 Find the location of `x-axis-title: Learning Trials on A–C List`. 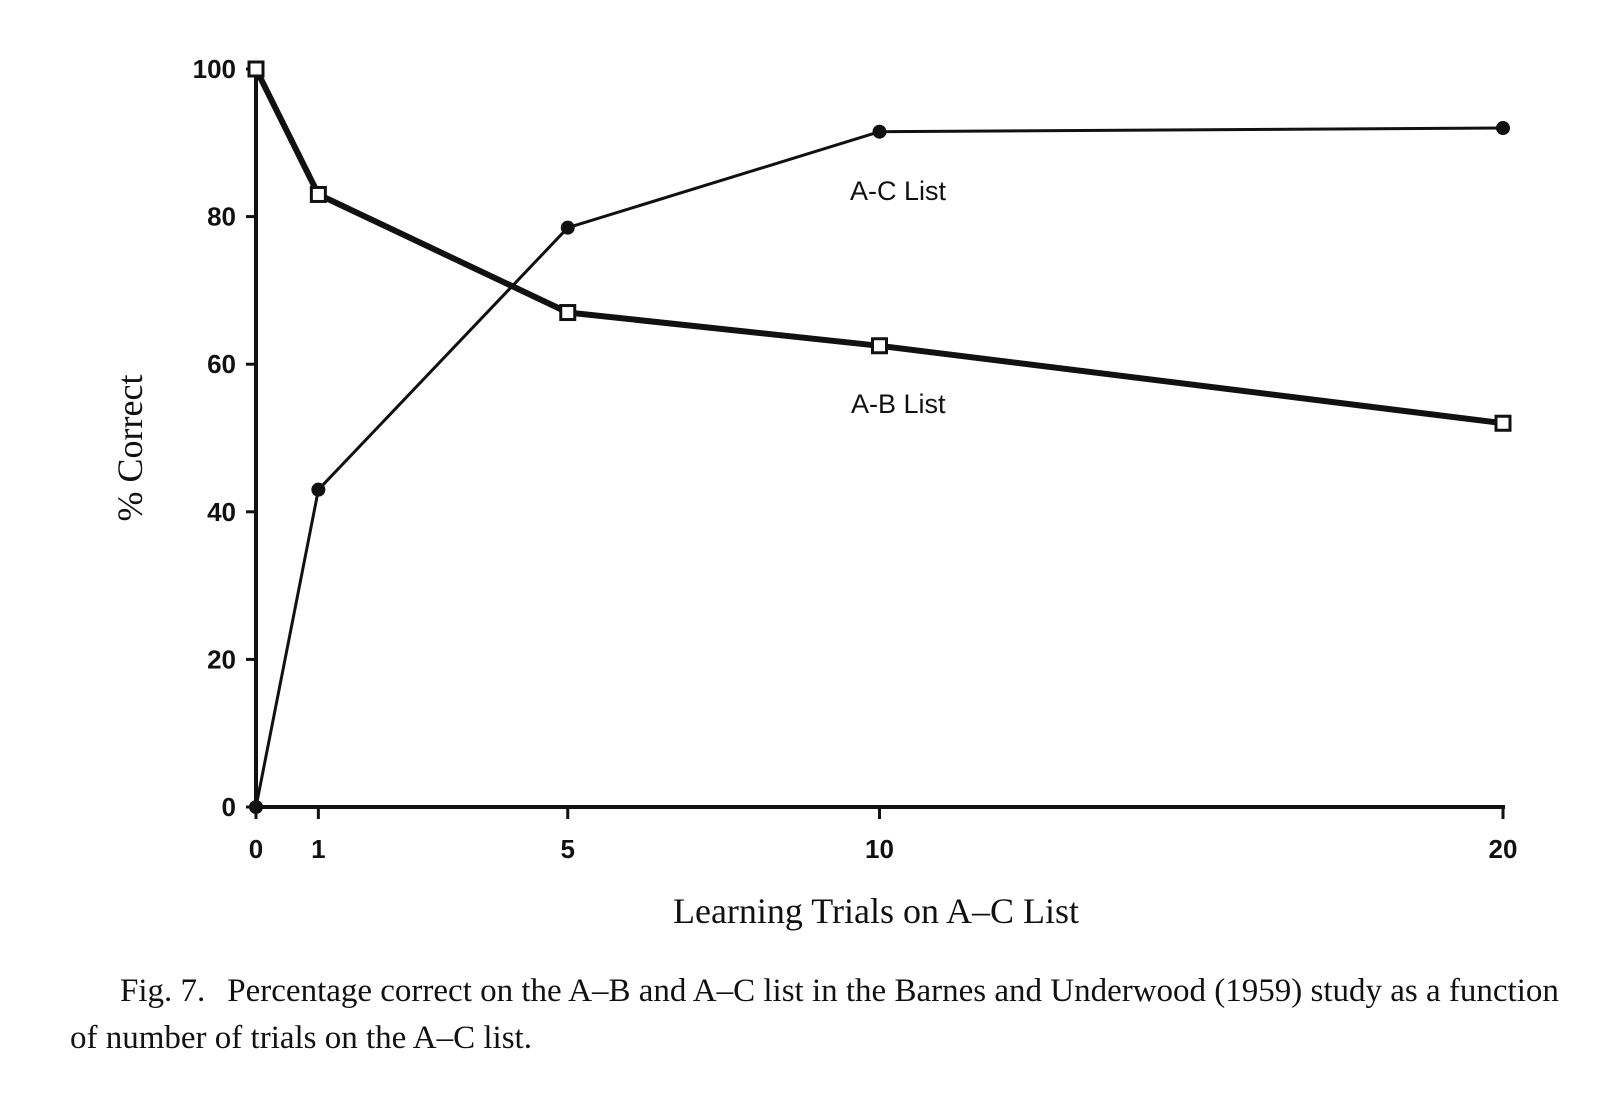

x-axis-title: Learning Trials on A–C List is located at coordinates (876, 911).